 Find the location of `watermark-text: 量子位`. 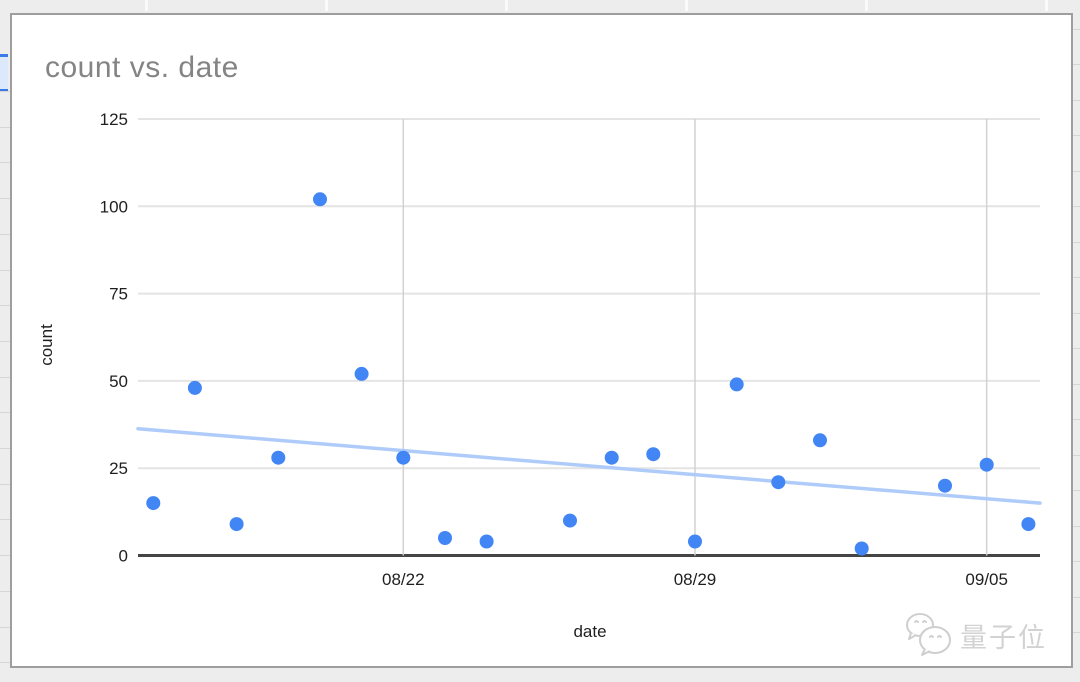

watermark-text: 量子位 is located at coordinates (1003, 637).